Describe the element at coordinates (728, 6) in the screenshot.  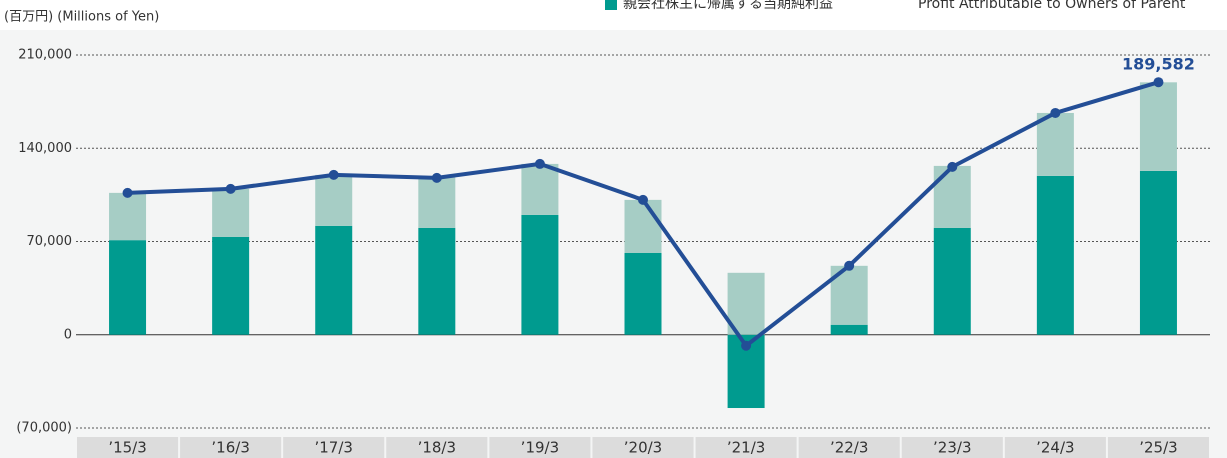
I see `legend-label: 親会社株主に帰属する当期純利益` at that location.